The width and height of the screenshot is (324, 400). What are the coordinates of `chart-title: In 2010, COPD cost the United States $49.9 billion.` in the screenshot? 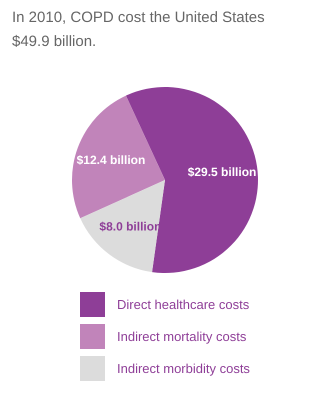 It's located at (138, 29).